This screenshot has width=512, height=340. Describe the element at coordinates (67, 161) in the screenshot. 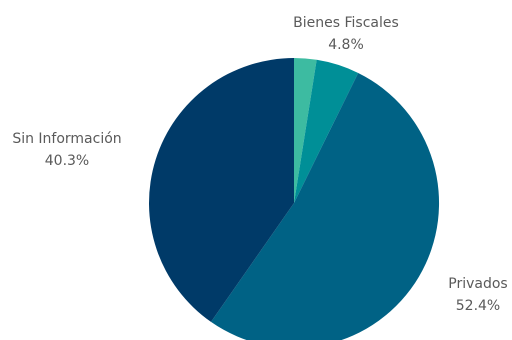

I see `slice-value-sin-informaci-n: 40.3%` at that location.